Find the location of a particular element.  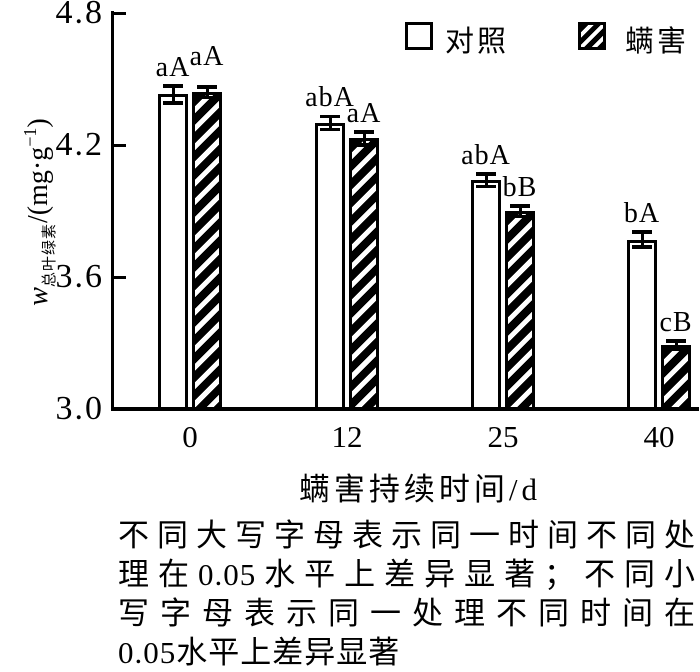

y-axis-title: w总叶绿素/(mg·g−1) is located at coordinates (33, 212).